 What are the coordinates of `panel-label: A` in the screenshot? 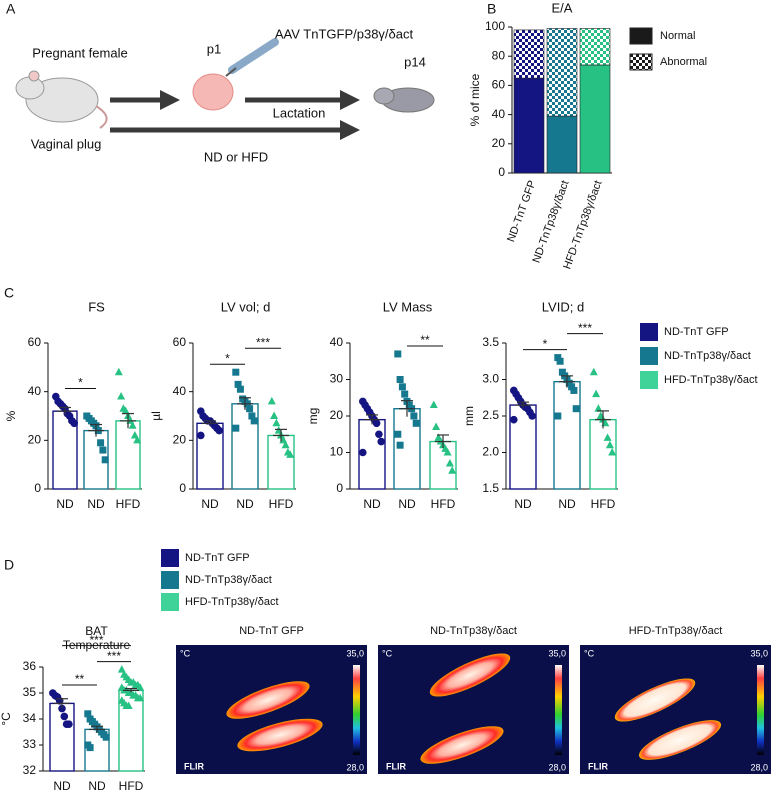 It's located at (11, 9).